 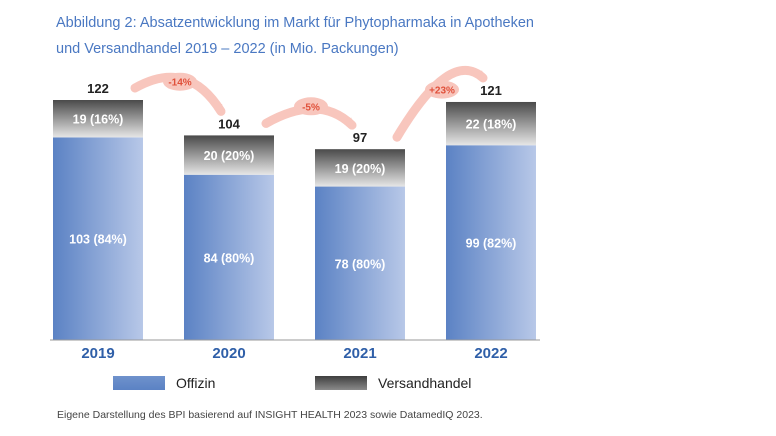 I want to click on bar-versandhandel-2022, so click(x=491, y=123).